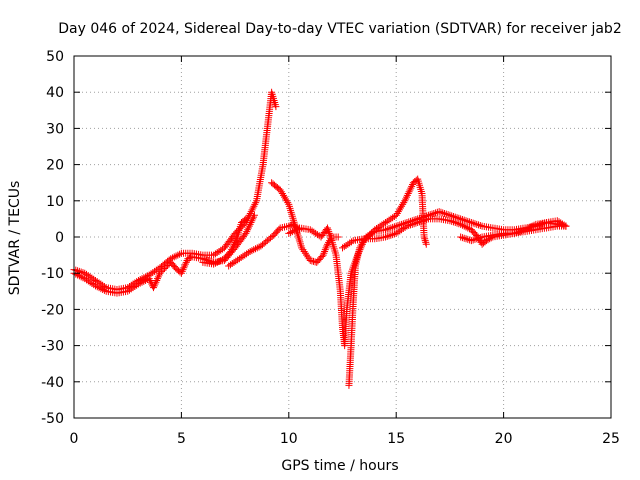 The height and width of the screenshot is (480, 640). What do you see at coordinates (55, 57) in the screenshot?
I see `y-tick-label: 50` at bounding box center [55, 57].